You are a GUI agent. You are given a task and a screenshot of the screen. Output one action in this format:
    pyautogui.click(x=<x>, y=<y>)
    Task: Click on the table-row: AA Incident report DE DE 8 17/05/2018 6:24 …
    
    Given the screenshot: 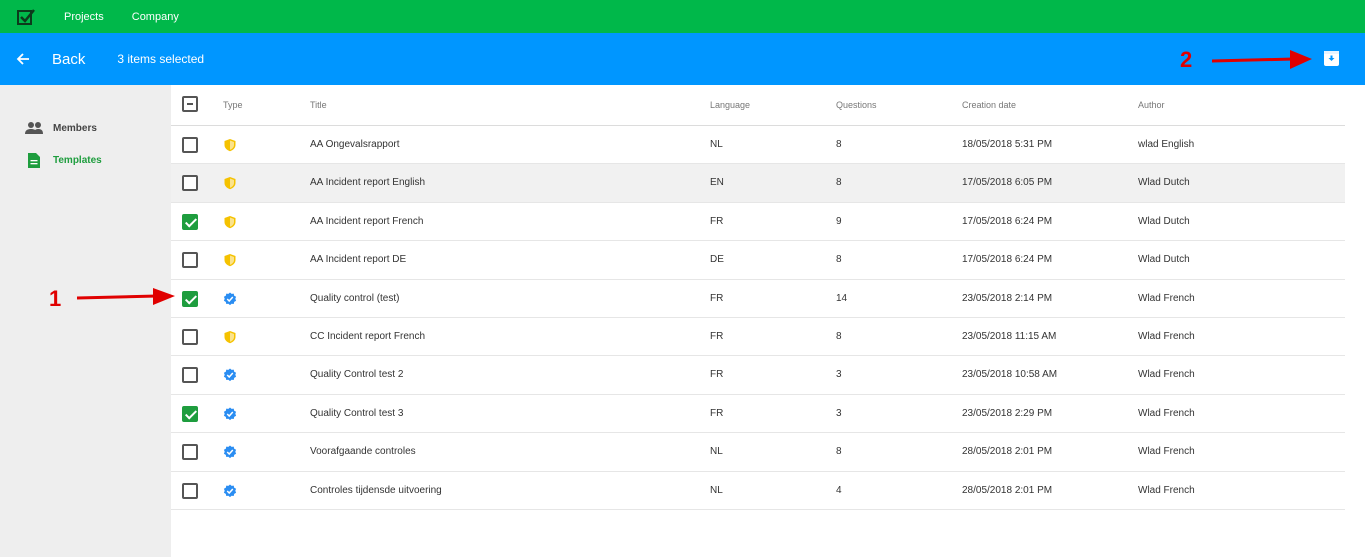 What is the action you would take?
    pyautogui.click(x=758, y=260)
    